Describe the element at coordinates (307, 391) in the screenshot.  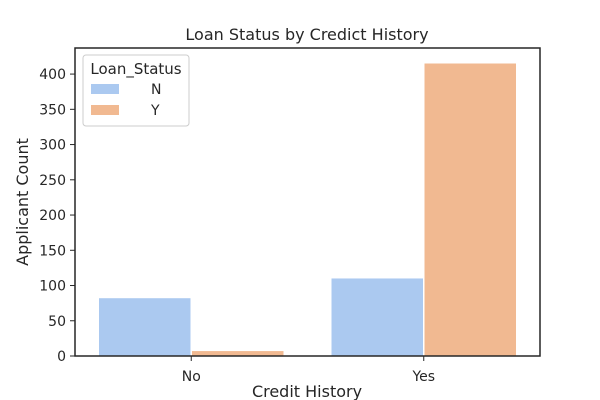
I see `x-axis-label: Credit History` at that location.